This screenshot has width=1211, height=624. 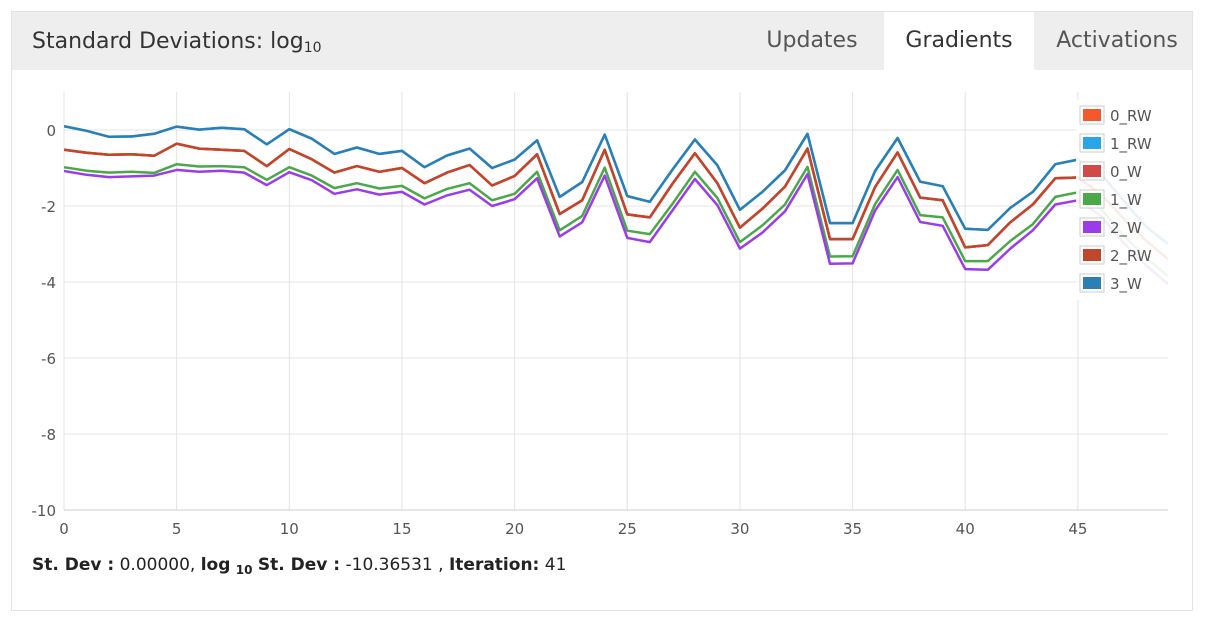 What do you see at coordinates (1131, 116) in the screenshot?
I see `legend-label: 0_RW` at bounding box center [1131, 116].